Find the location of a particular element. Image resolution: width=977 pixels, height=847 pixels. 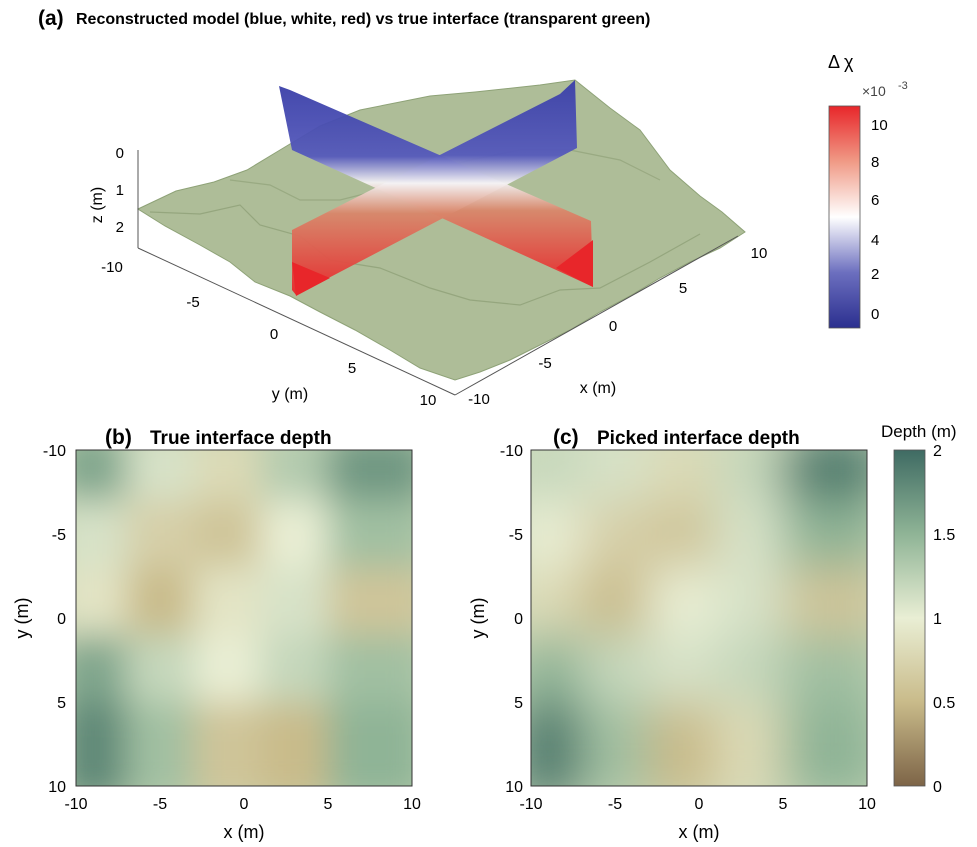

colorbar-c-tick: 2 is located at coordinates (937, 451).